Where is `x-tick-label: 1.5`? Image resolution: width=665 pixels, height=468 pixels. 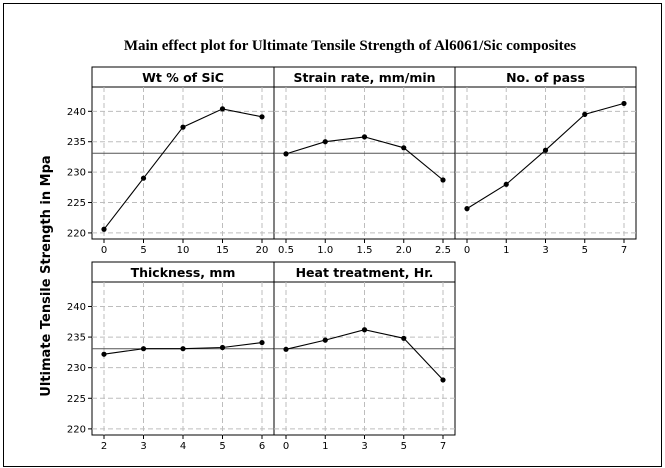
x-tick-label: 1.5 is located at coordinates (365, 250).